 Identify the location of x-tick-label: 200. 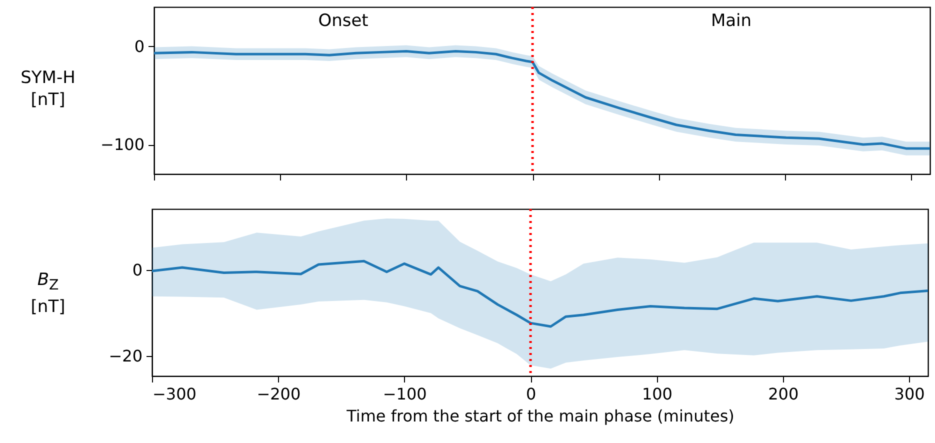
(783, 394).